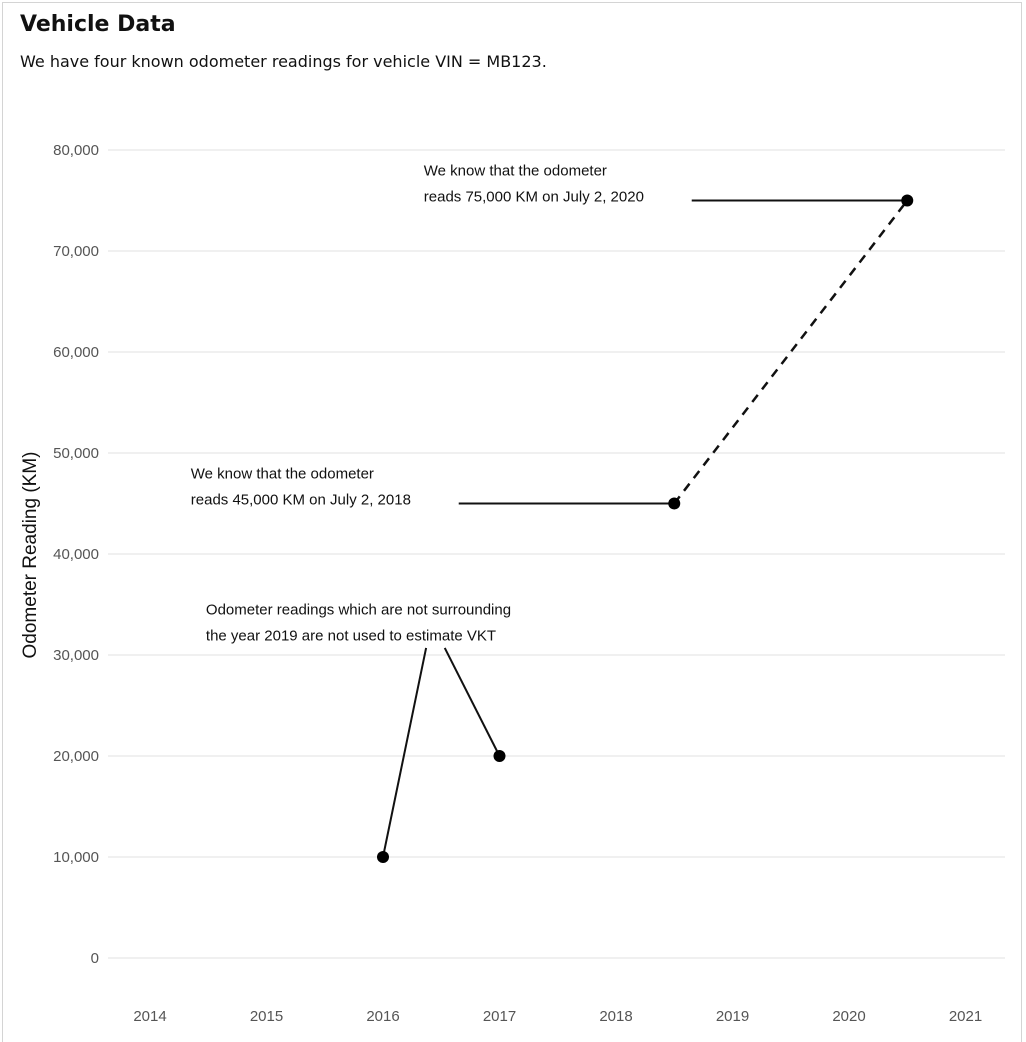  What do you see at coordinates (149, 1016) in the screenshot?
I see `x-tick-label: 2014` at bounding box center [149, 1016].